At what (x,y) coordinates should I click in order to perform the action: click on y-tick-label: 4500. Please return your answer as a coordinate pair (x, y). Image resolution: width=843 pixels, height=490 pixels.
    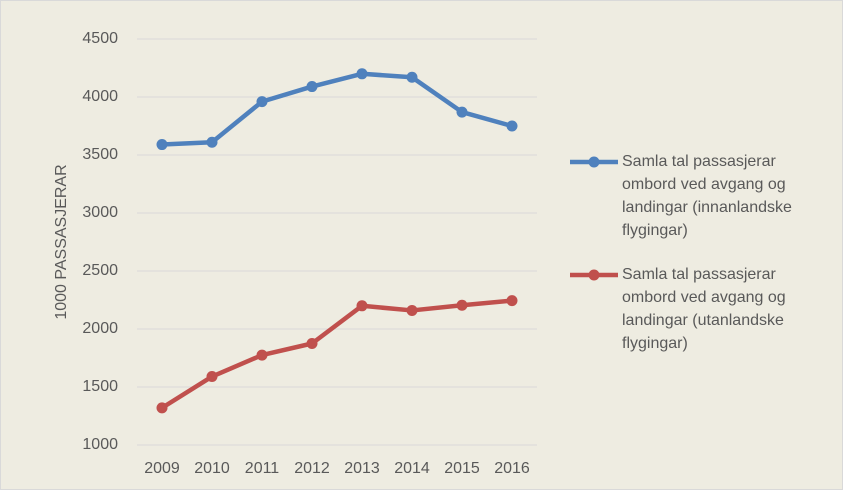
    Looking at the image, I should click on (100, 38).